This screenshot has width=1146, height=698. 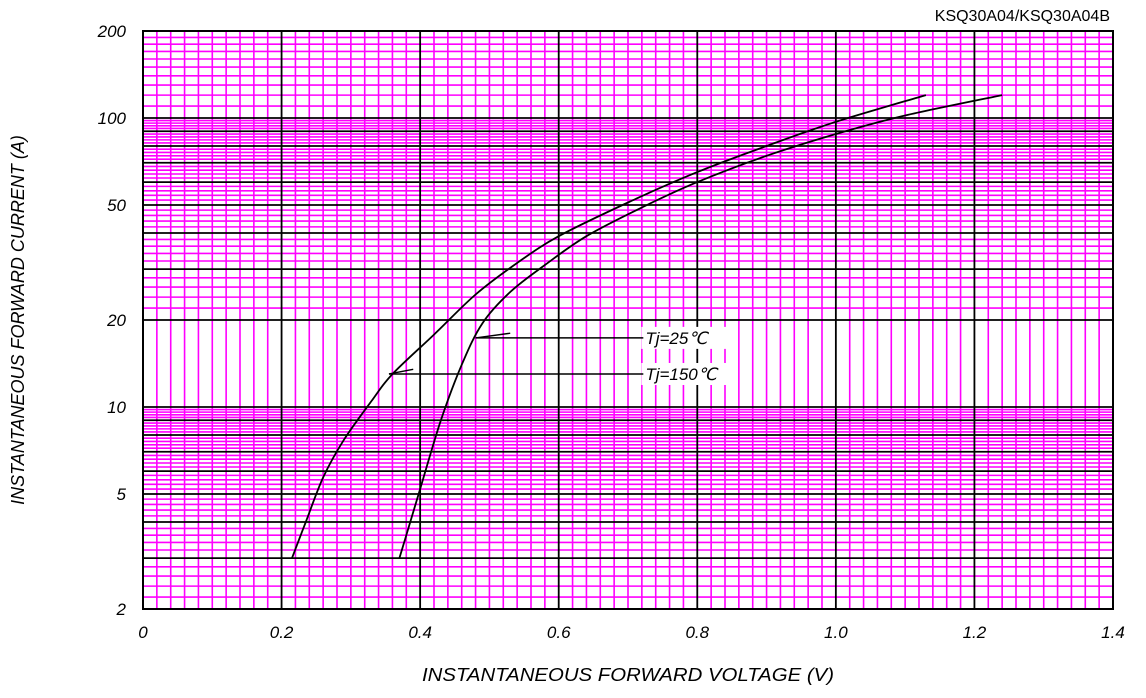 I want to click on chart-title: KSQ30A04/KSQ30A04B, so click(x=1022, y=16).